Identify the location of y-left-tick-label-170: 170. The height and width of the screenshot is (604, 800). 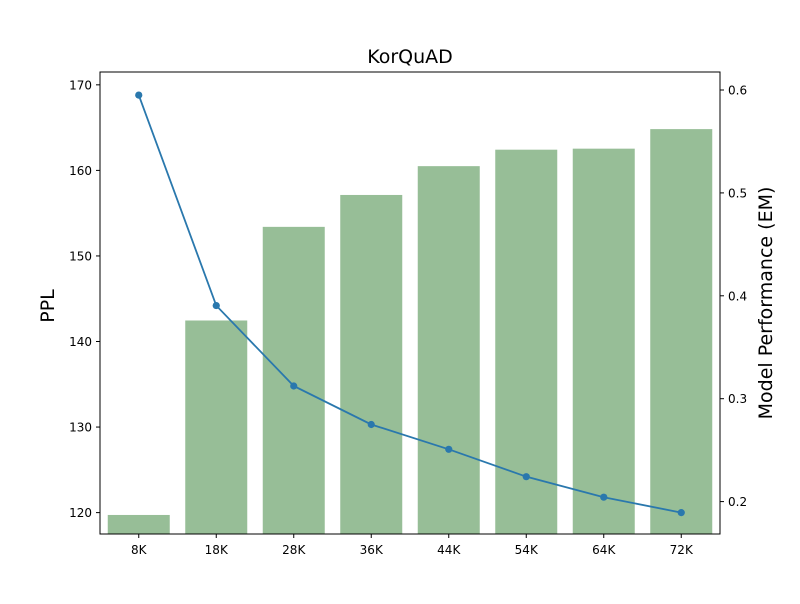
(80, 85).